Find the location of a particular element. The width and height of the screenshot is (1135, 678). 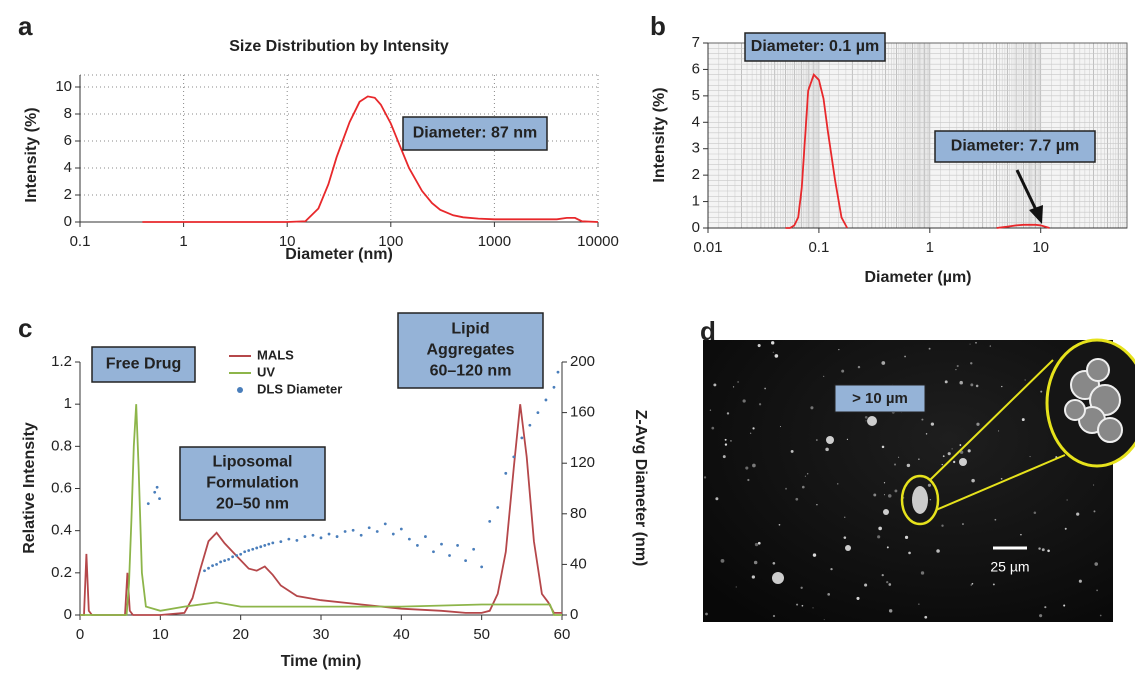

annotation-text: > 10 µm is located at coordinates (880, 398).